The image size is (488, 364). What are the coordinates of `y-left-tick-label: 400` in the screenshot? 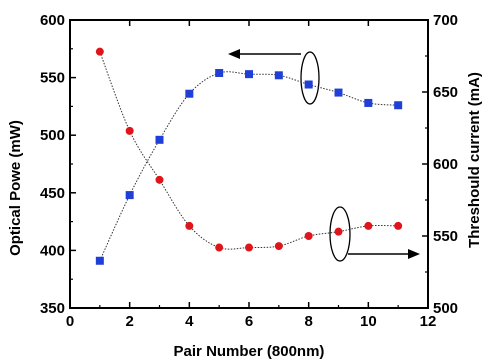 It's located at (52, 250).